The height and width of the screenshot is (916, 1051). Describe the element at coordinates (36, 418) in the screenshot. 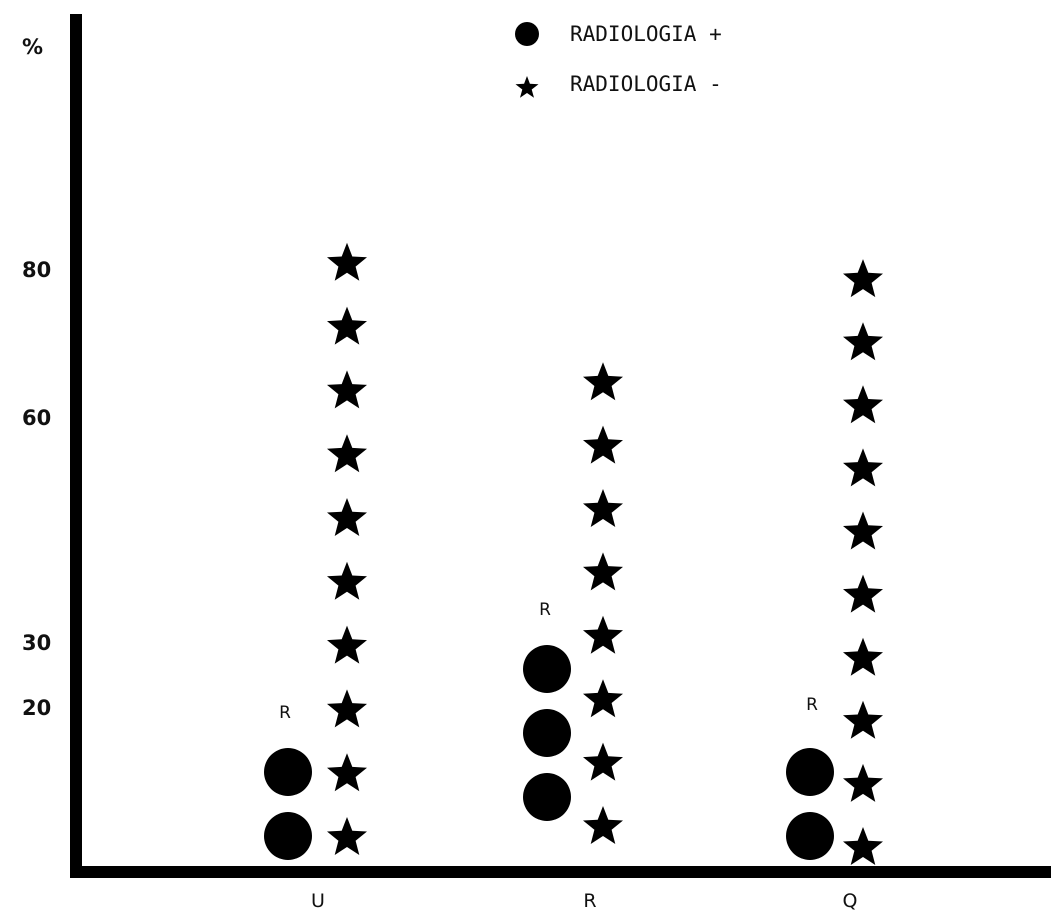

I see `y-tick-label: 60` at that location.